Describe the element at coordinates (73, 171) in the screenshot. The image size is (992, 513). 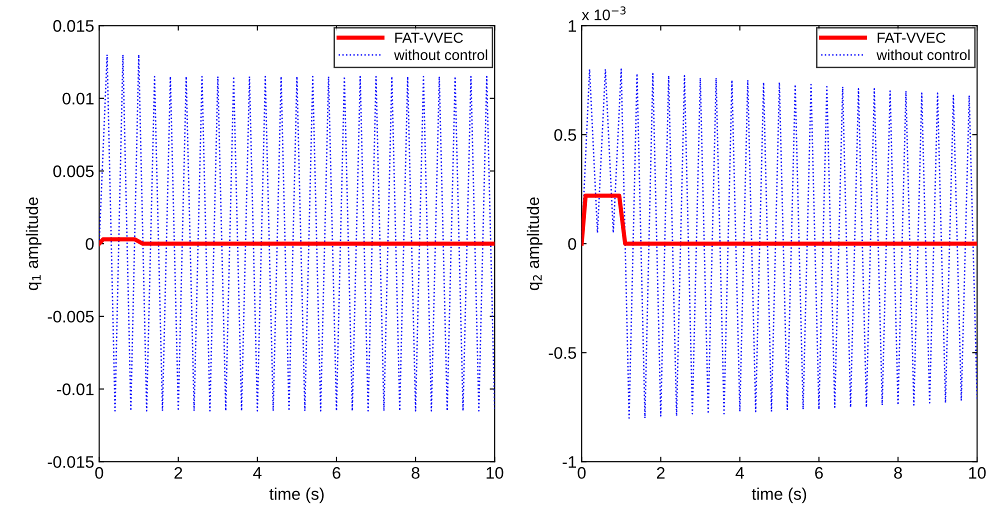
I see `y-tick-label: 0.005` at that location.